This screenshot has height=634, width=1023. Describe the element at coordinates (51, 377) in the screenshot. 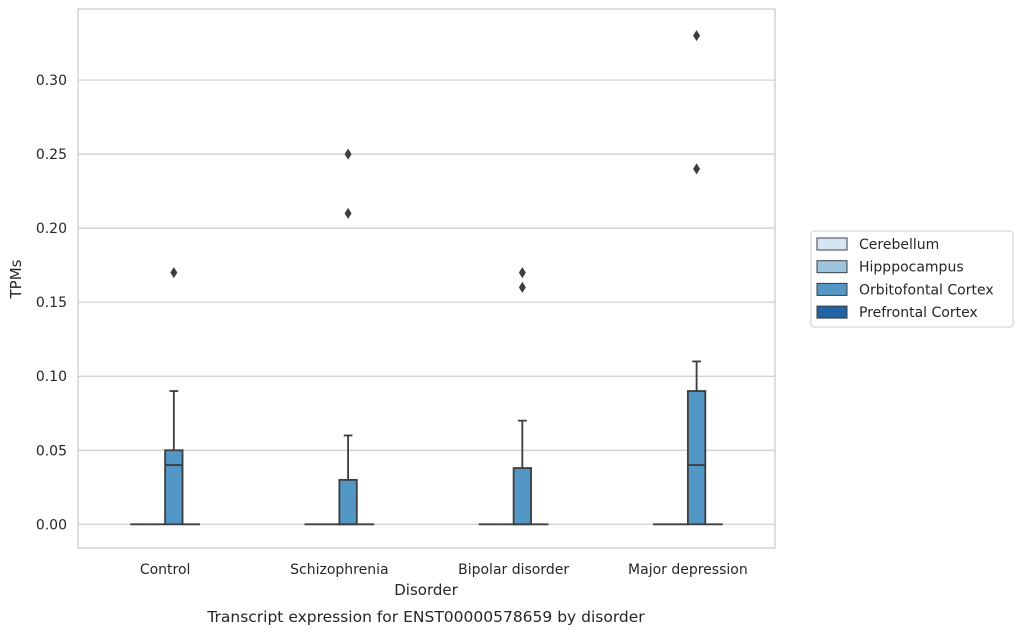

I see `y-tick-label: 0.10` at that location.